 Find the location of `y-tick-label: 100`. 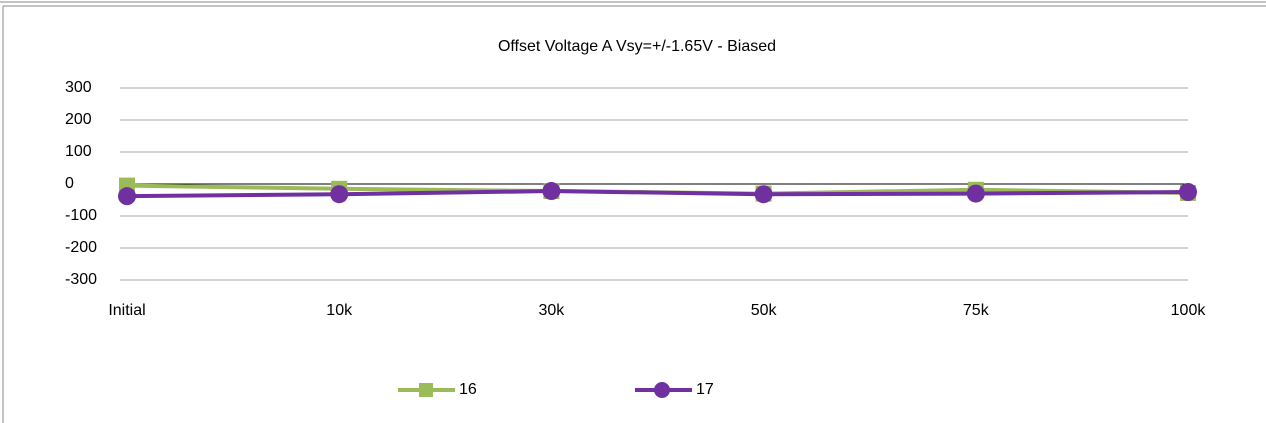

y-tick-label: 100 is located at coordinates (78, 151).